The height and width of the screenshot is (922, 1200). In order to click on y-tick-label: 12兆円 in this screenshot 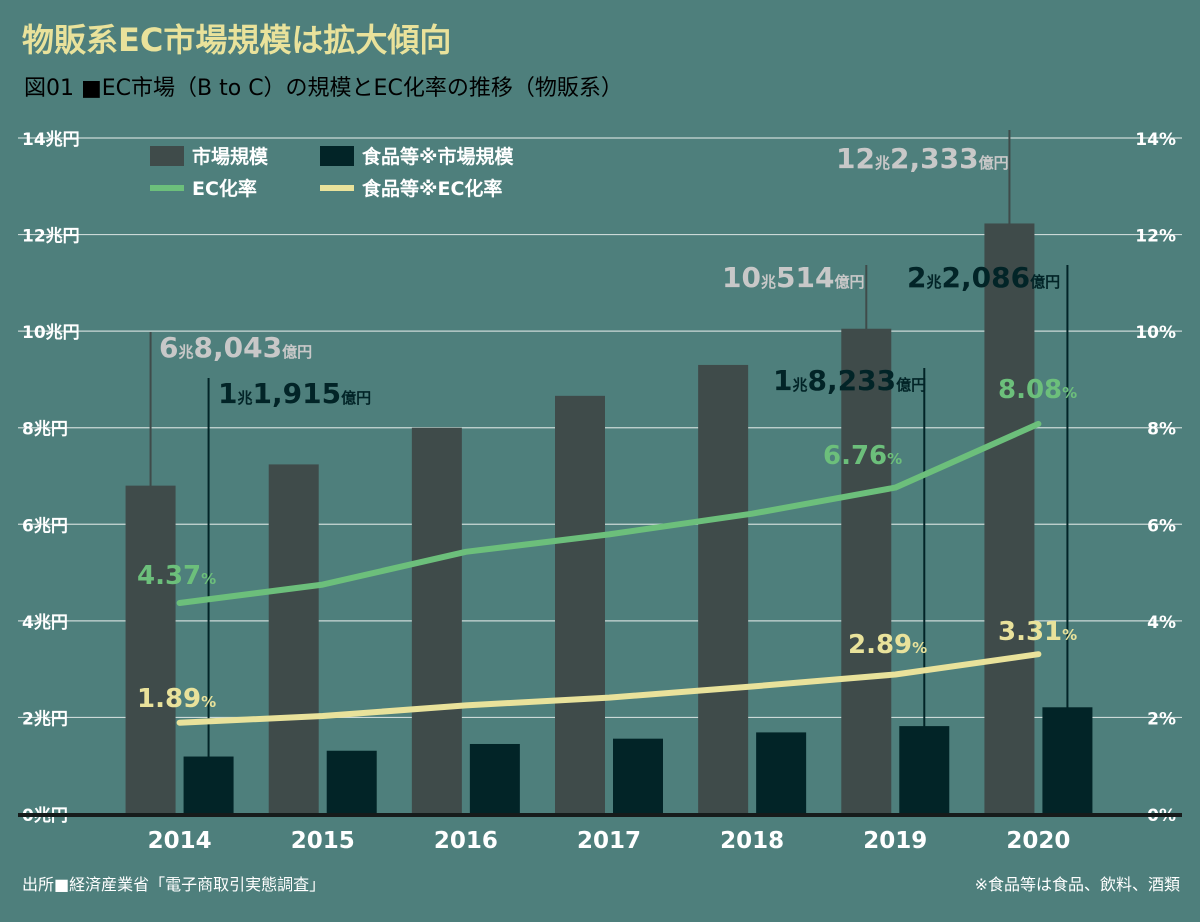, I will do `click(51, 237)`.